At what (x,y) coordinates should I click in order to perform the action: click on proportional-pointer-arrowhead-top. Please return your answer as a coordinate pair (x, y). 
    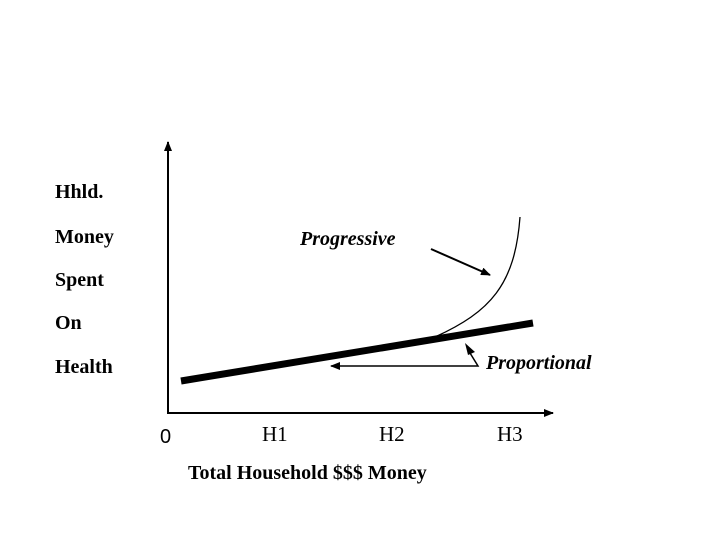
    Looking at the image, I should click on (470, 349).